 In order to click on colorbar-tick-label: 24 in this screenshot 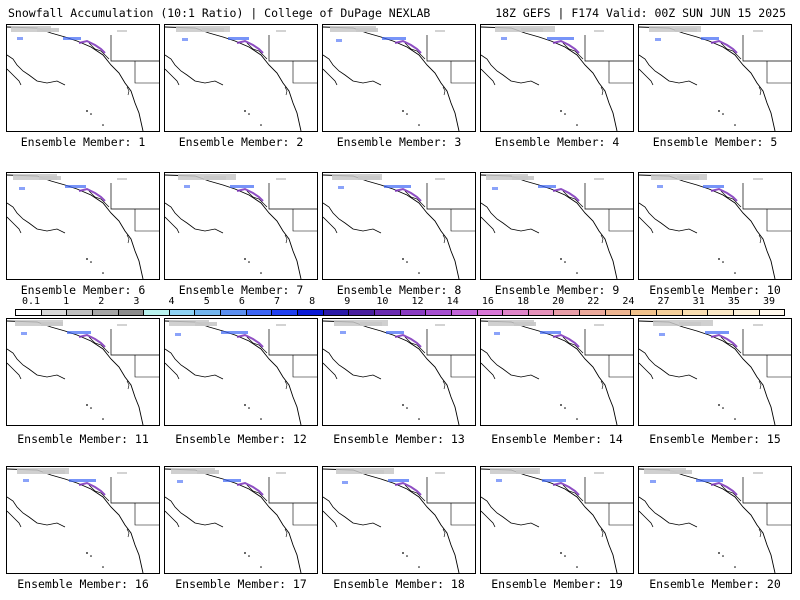, I will do `click(628, 301)`.